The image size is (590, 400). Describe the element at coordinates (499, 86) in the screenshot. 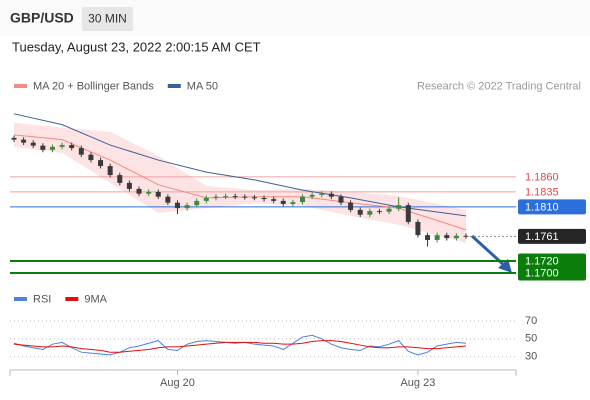

I see `source-label: Research © 2022 Trading Central` at that location.